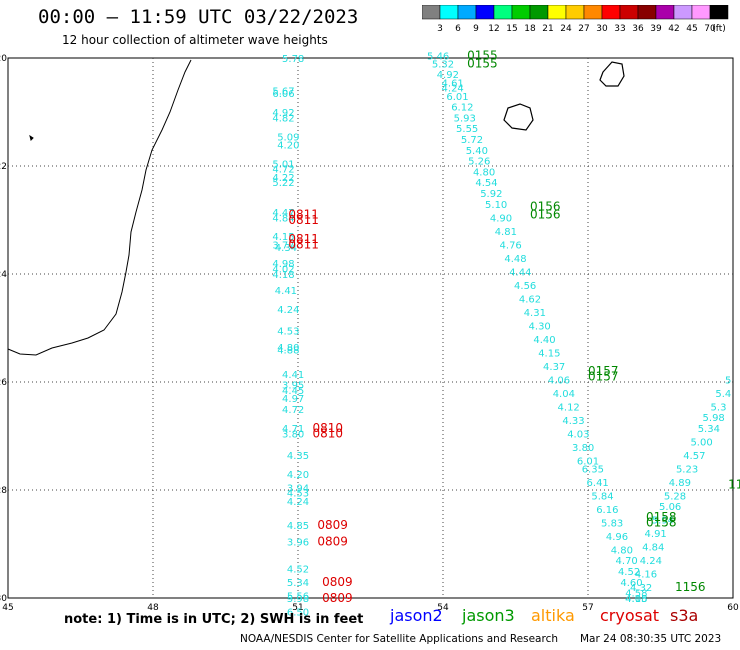  What do you see at coordinates (641, 588) in the screenshot?
I see `wave-height-label: 4.32` at bounding box center [641, 588].